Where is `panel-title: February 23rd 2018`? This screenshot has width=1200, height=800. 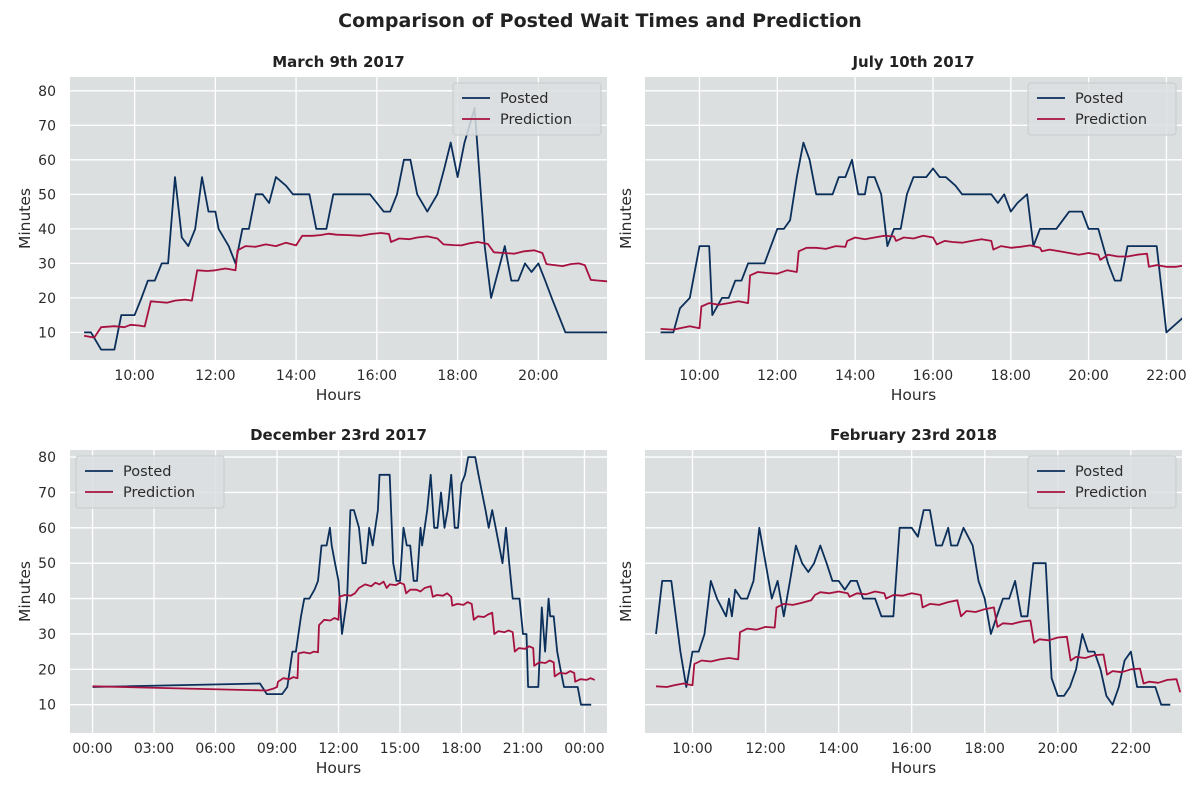
panel-title: February 23rd 2018 is located at coordinates (913, 435).